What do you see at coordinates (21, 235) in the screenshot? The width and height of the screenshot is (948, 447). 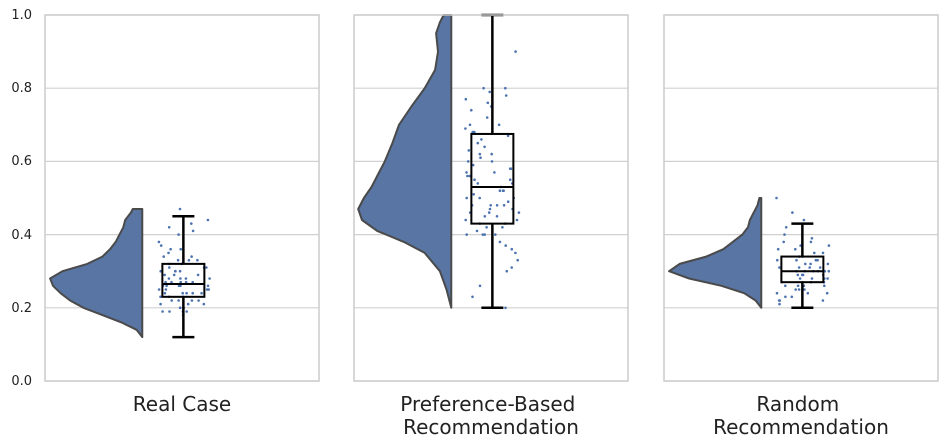 I see `y-tick-label: 0.4` at bounding box center [21, 235].